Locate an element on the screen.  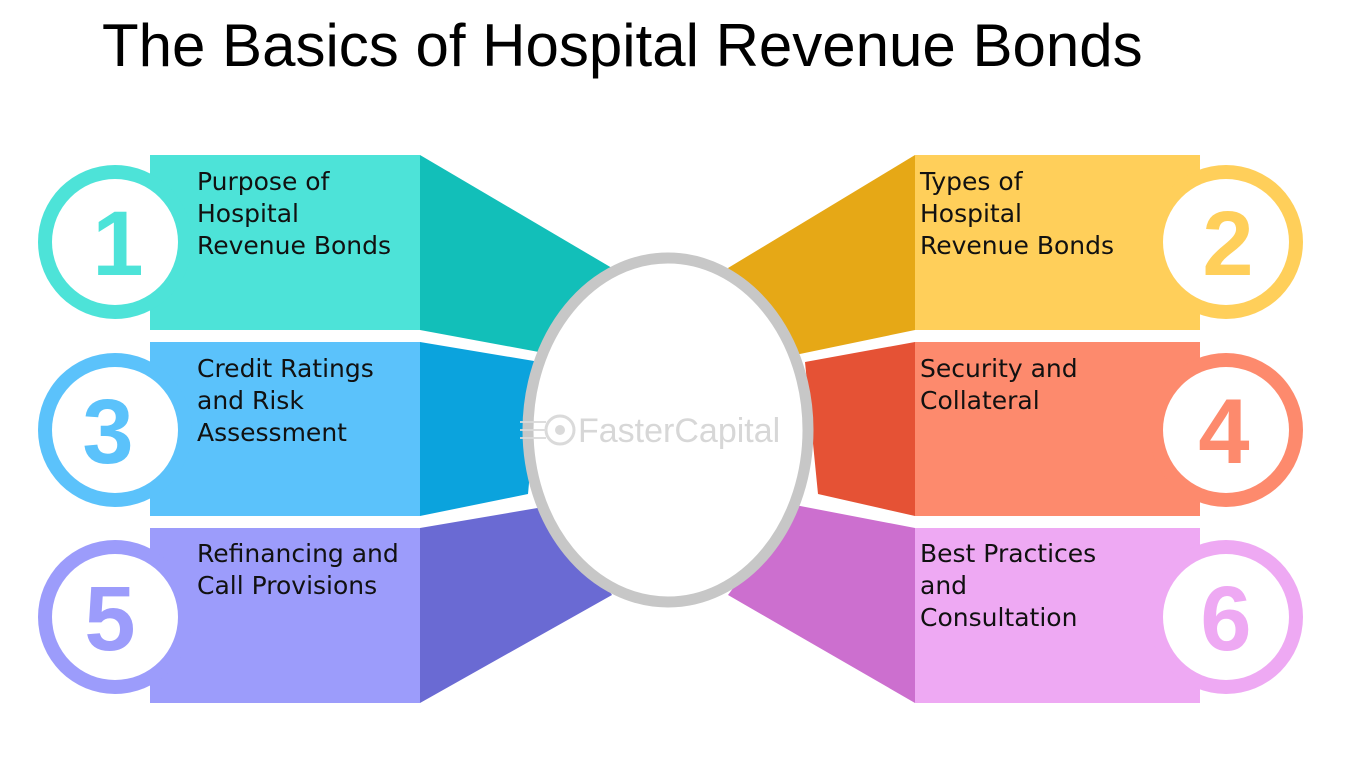
item-6-number: 6 is located at coordinates (1225, 619).